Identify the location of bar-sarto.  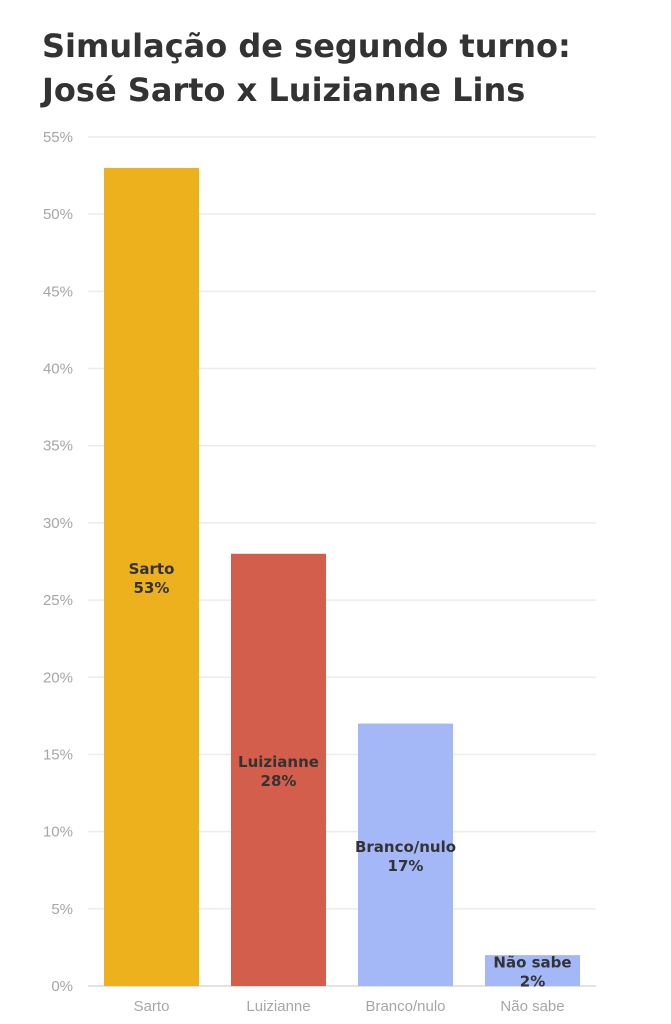
(151, 576).